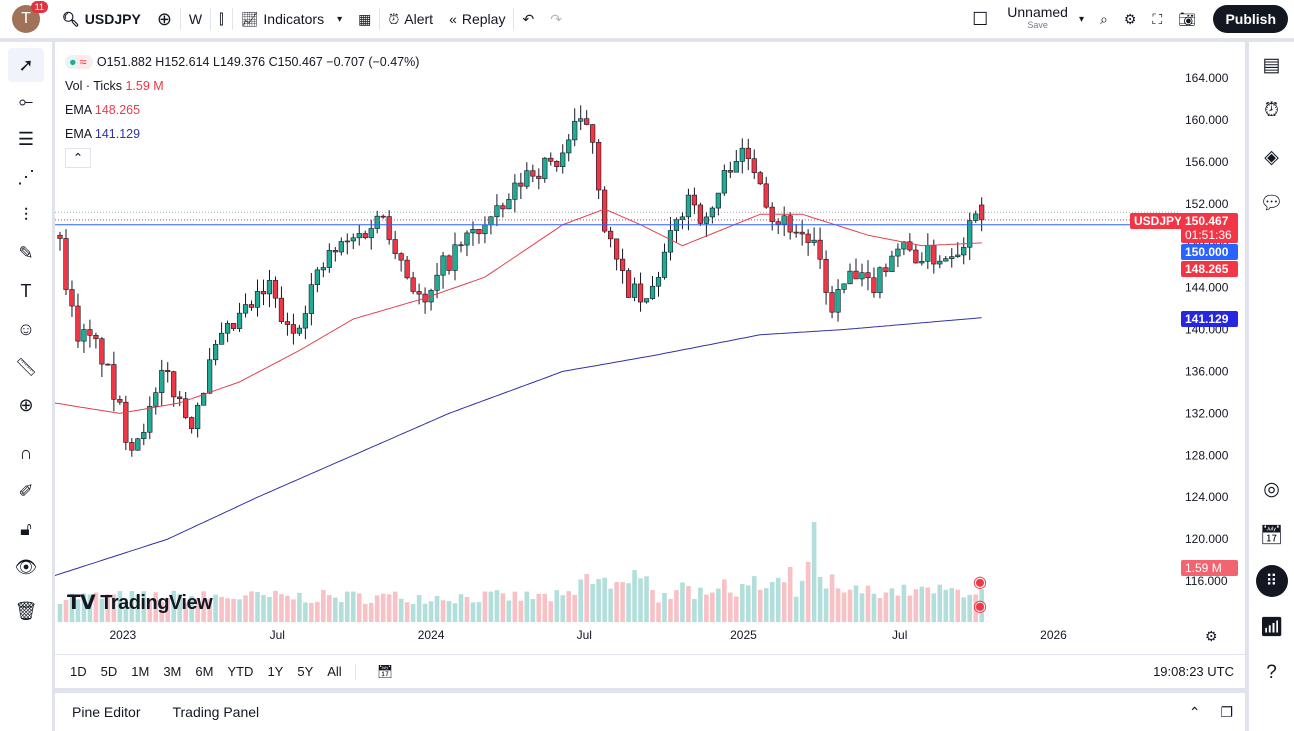 This screenshot has width=1294, height=731. What do you see at coordinates (101, 19) in the screenshot?
I see `symbol-search: 🔍︎ USDJPY` at bounding box center [101, 19].